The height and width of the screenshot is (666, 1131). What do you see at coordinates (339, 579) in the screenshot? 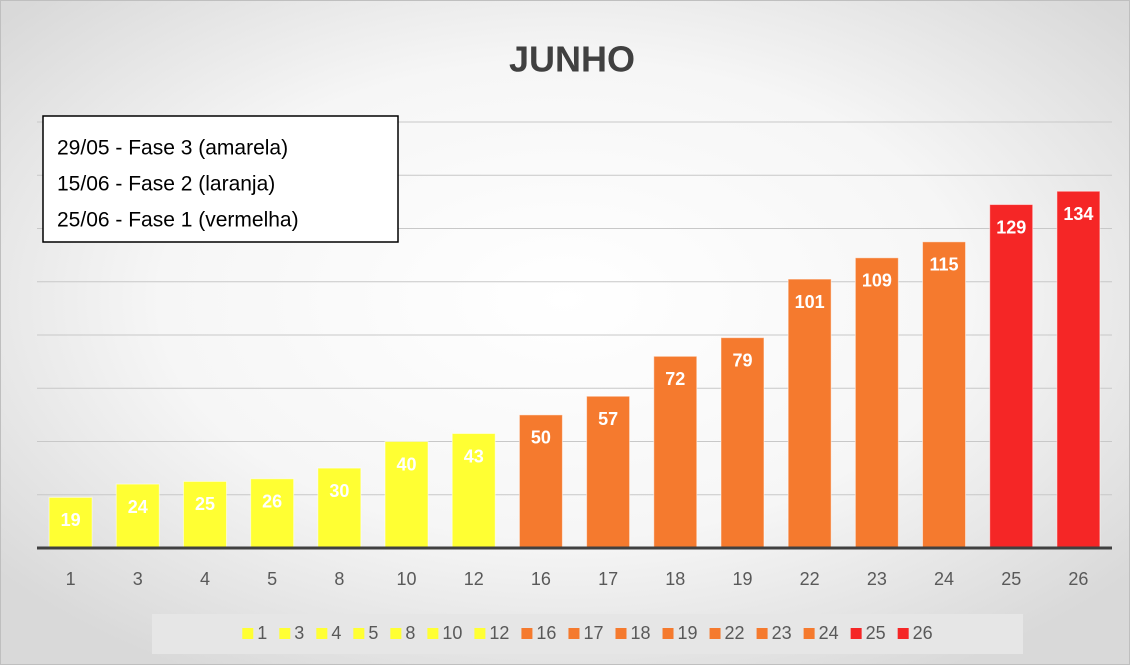
I see `x-tick-label: 8` at bounding box center [339, 579].